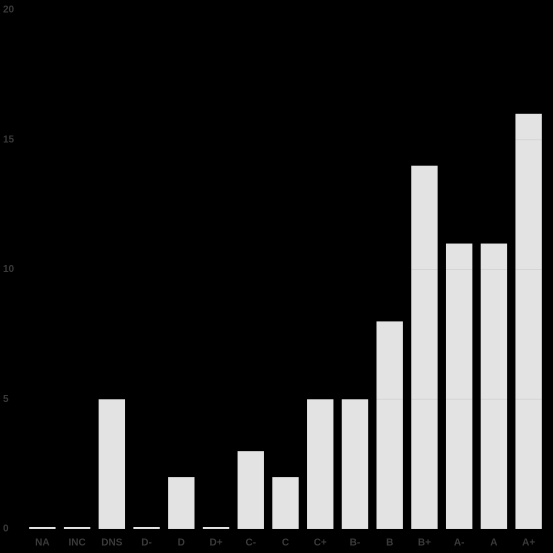 Image resolution: width=553 pixels, height=553 pixels. What do you see at coordinates (6, 529) in the screenshot?
I see `y-tick-label: 0` at bounding box center [6, 529].